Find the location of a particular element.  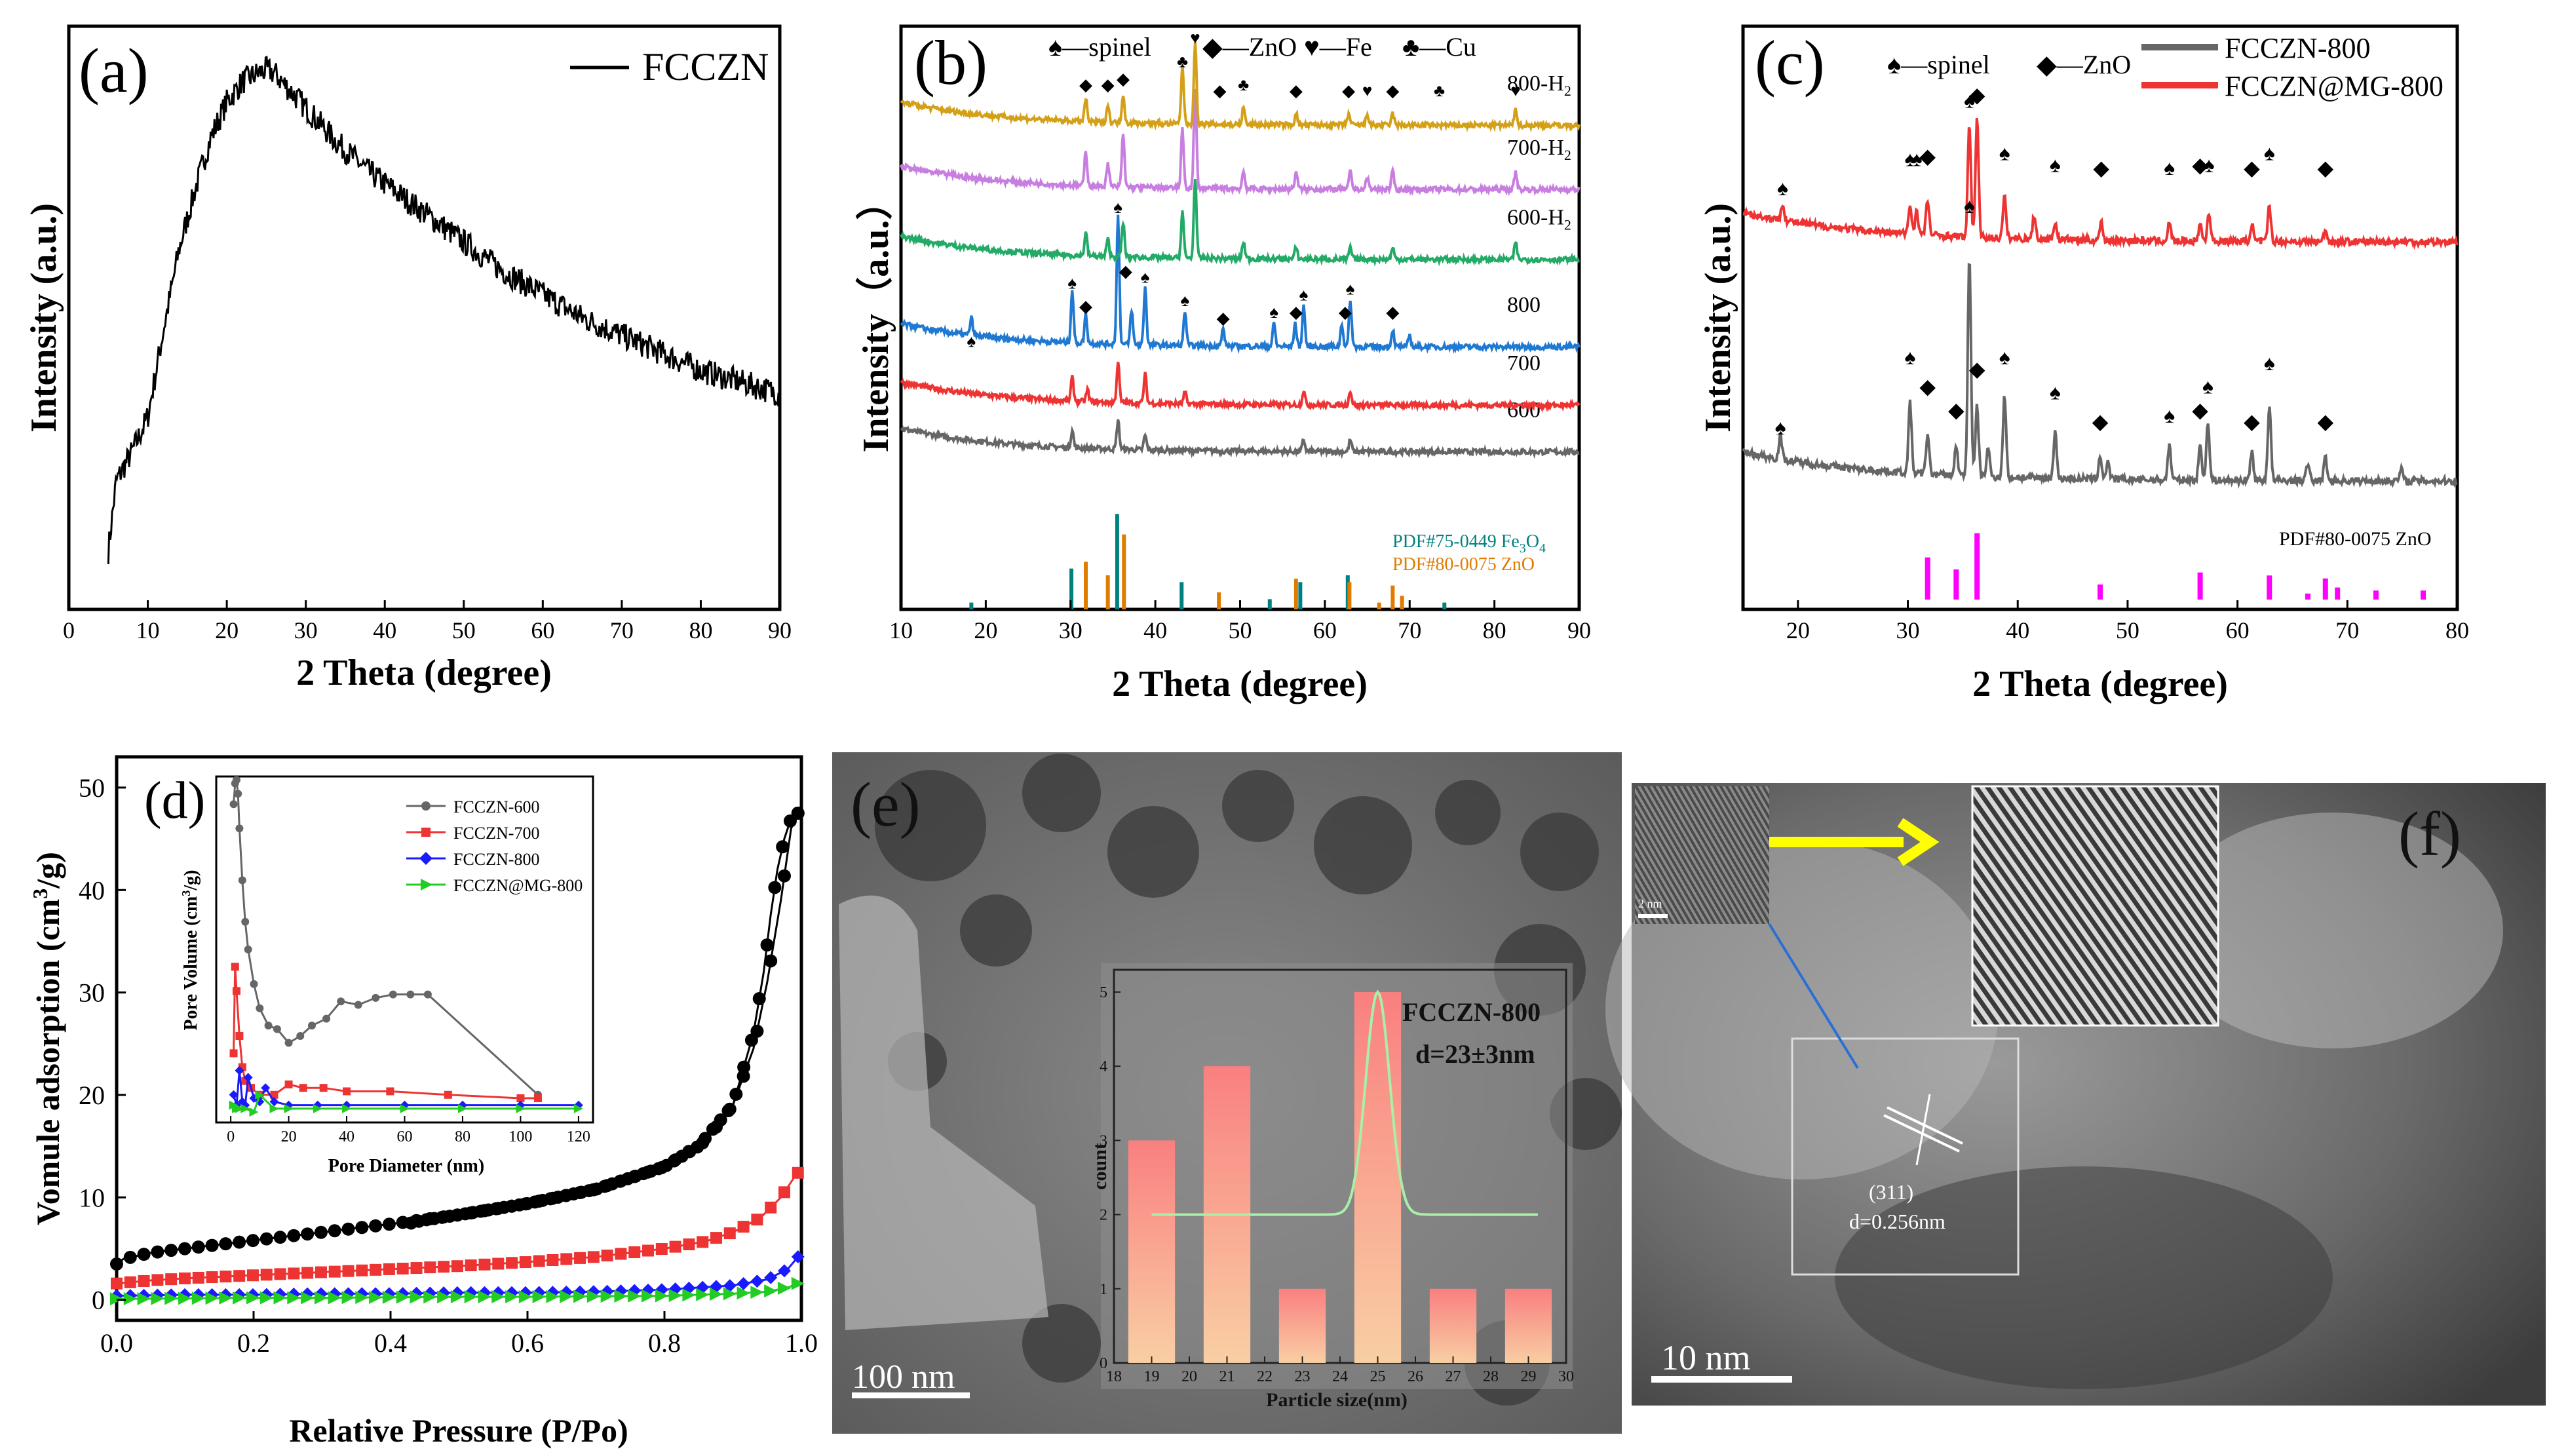

b-xtick-label: 60 is located at coordinates (1325, 630).